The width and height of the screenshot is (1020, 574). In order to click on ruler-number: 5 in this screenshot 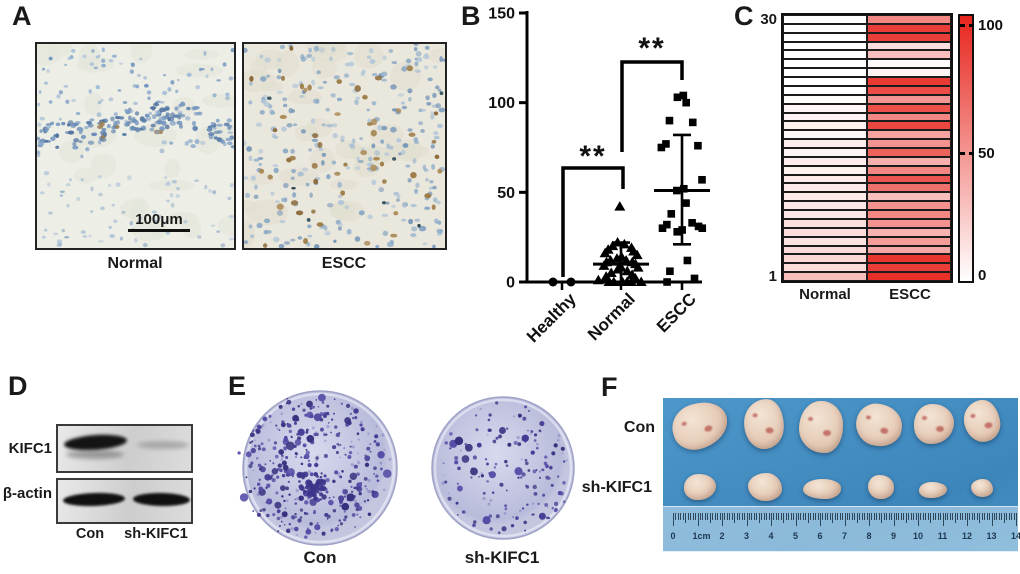, I will do `click(795, 536)`.